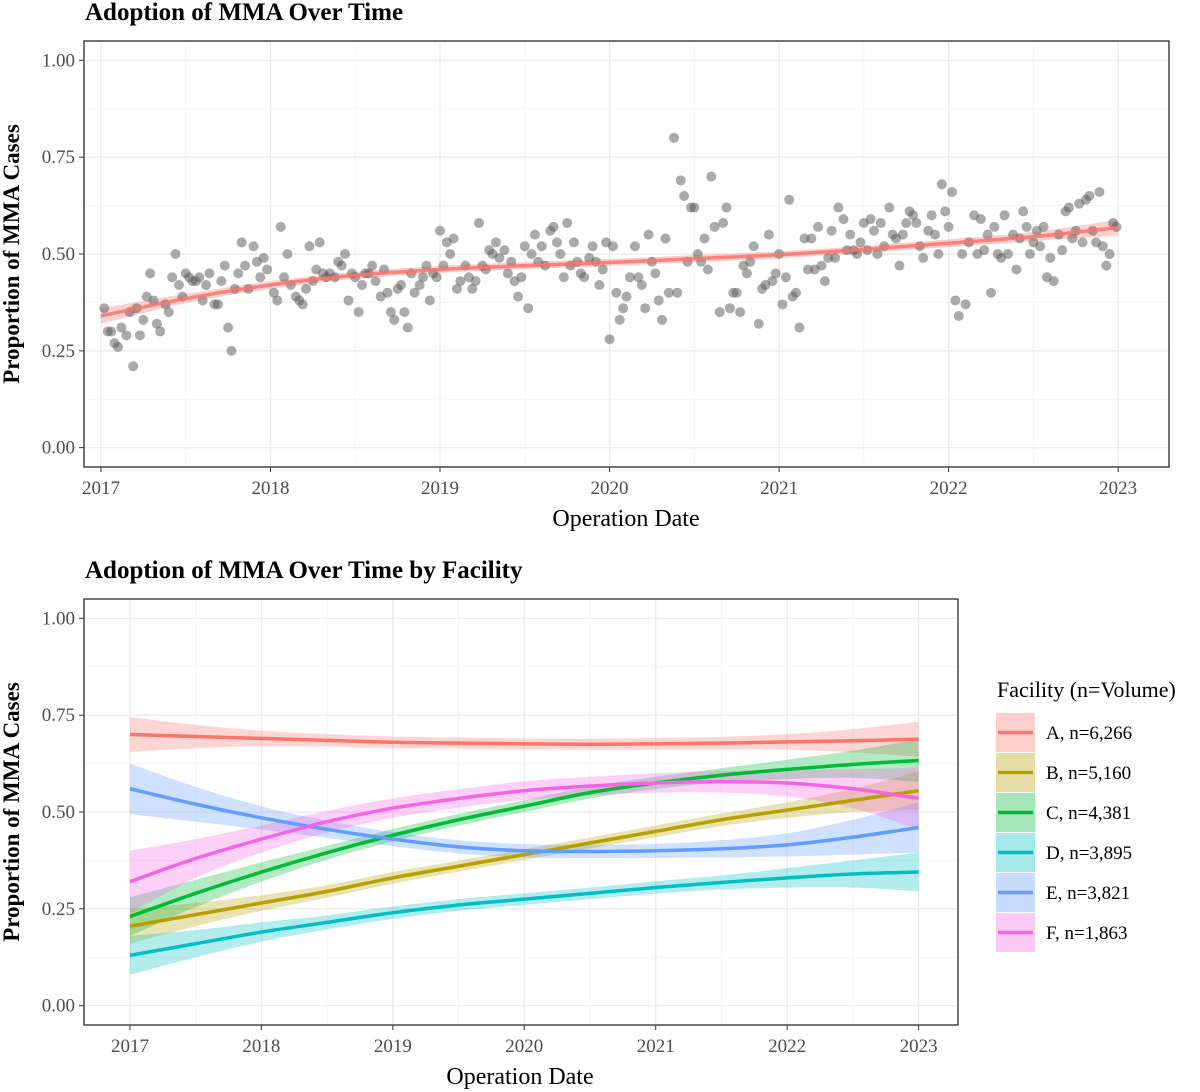  What do you see at coordinates (270, 488) in the screenshot?
I see `x-tick-label: 2018` at bounding box center [270, 488].